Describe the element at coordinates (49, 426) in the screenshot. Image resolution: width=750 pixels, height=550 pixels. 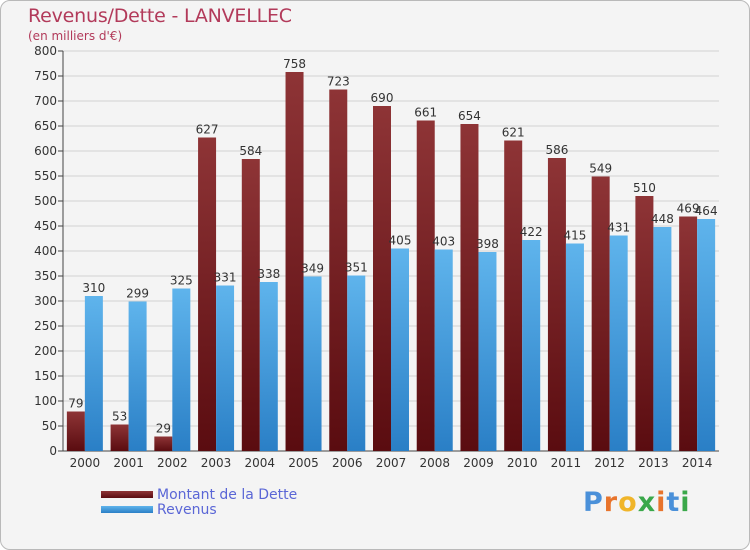
I see `y-tick-label: 50` at that location.